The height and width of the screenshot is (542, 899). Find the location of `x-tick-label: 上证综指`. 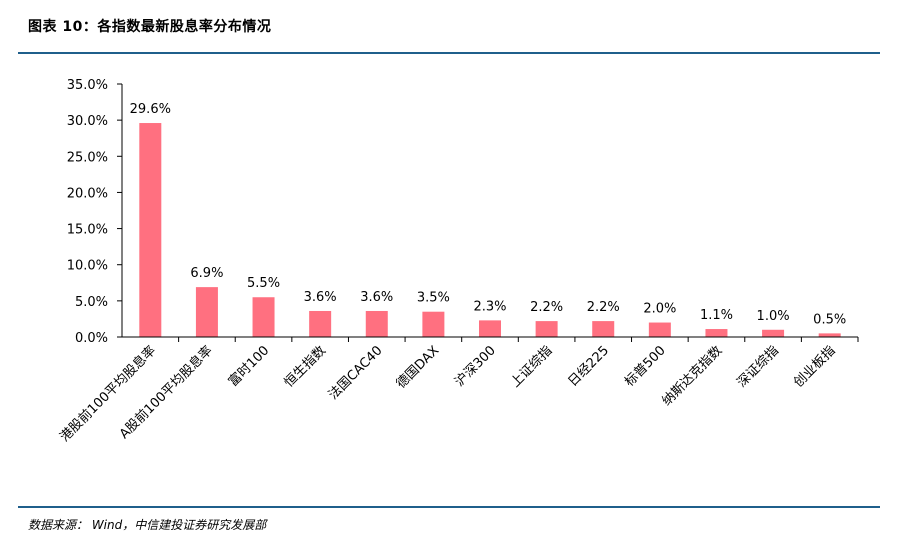

x-tick-label: 上证综指 is located at coordinates (531, 366).